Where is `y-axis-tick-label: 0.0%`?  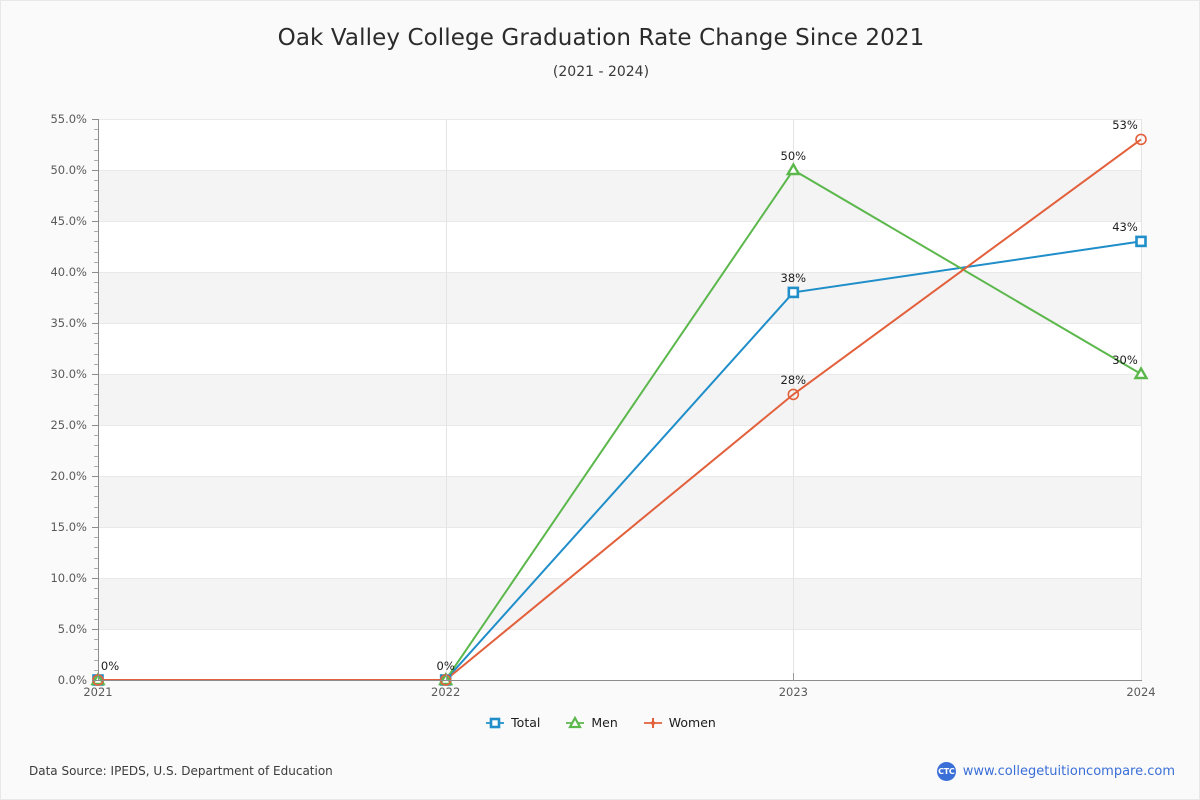
y-axis-tick-label: 0.0% is located at coordinates (72, 680).